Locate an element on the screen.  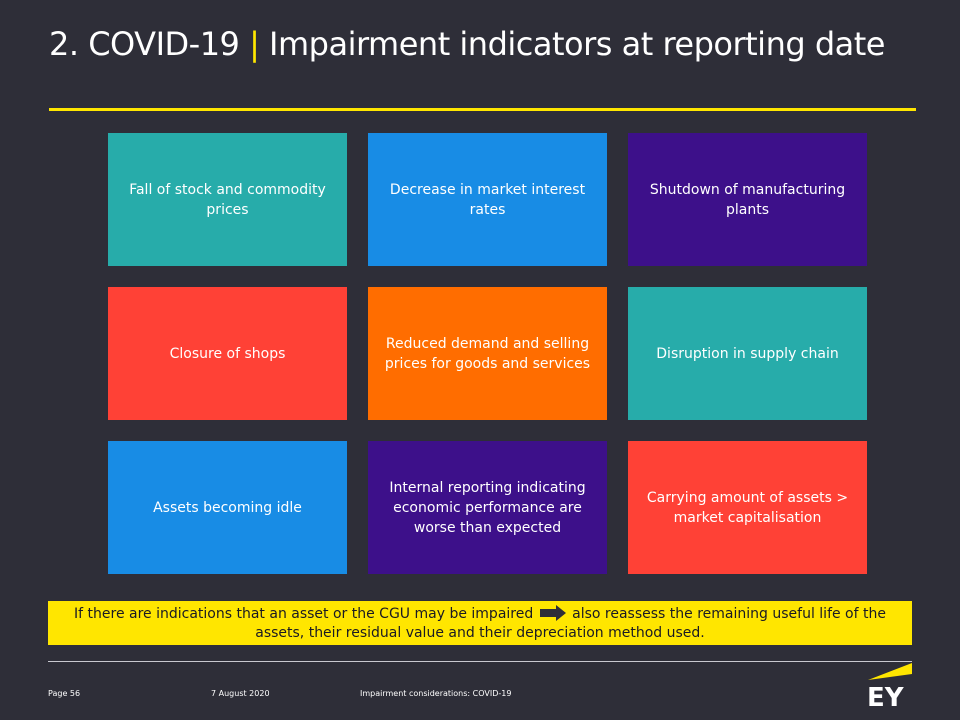
page-number: Page 56 is located at coordinates (64, 693).